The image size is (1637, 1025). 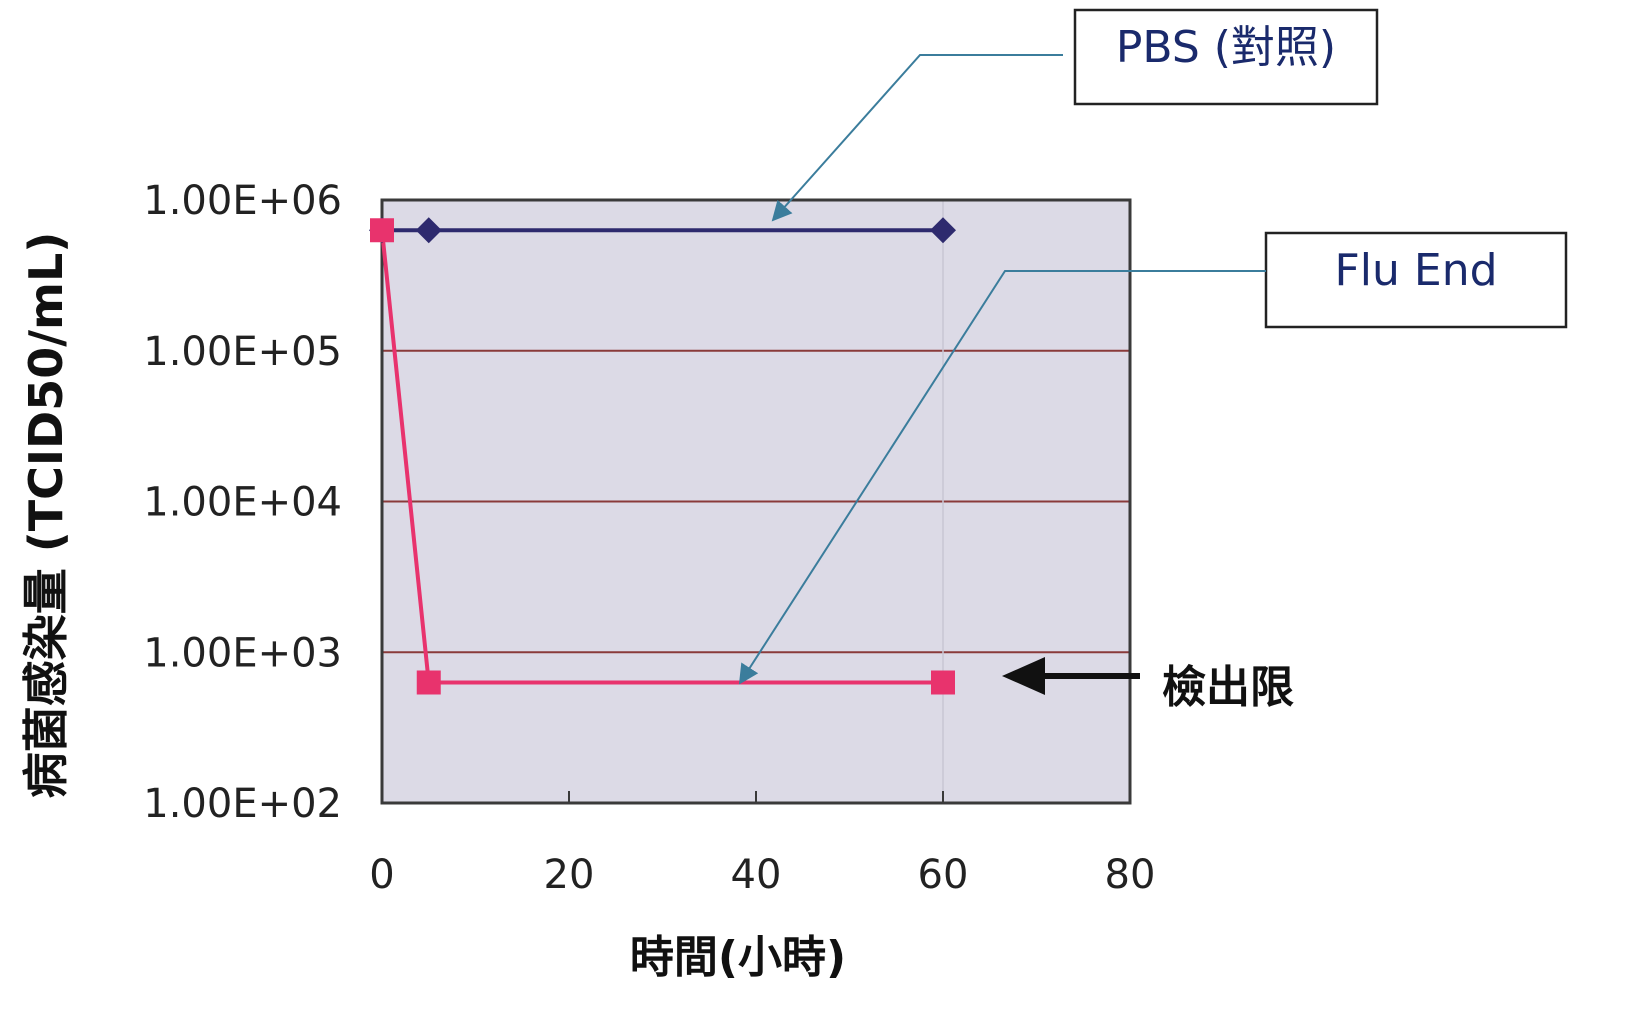 What do you see at coordinates (242, 653) in the screenshot?
I see `y-tick-label: 1.00E+03` at bounding box center [242, 653].